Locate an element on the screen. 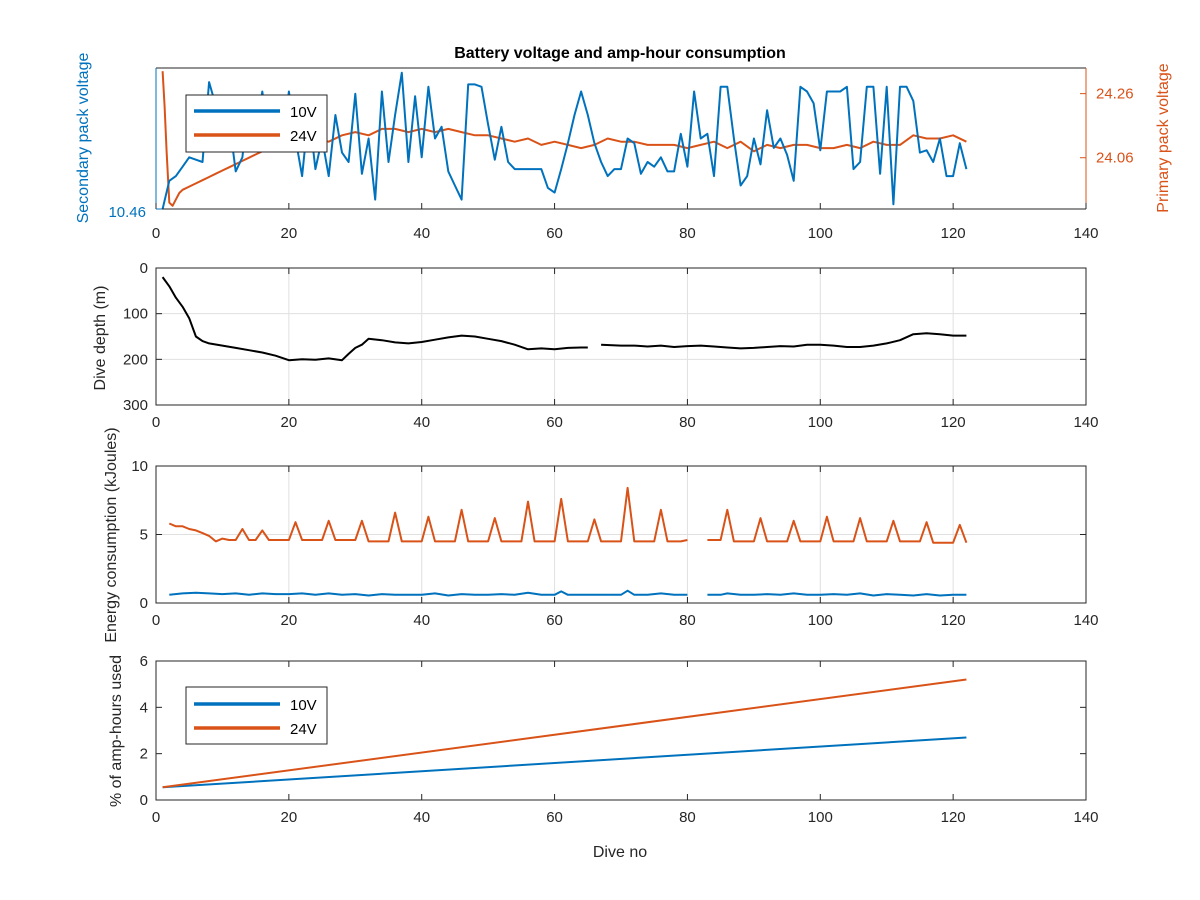 This screenshot has width=1200, height=900. voltage-right-ytick-label: 24.26 is located at coordinates (1115, 94).